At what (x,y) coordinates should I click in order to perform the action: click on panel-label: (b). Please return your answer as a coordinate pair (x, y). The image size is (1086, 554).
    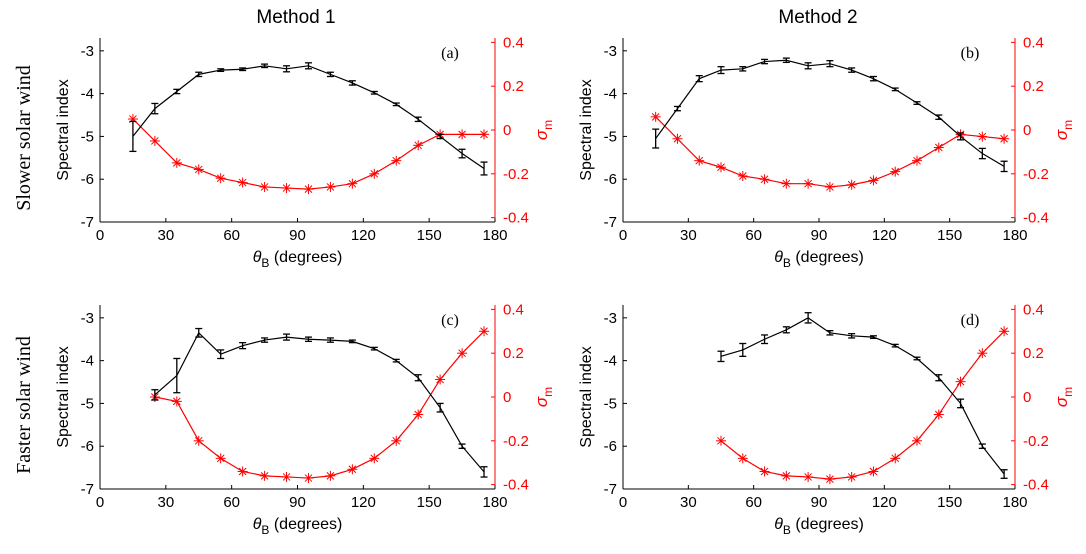
    Looking at the image, I should click on (970, 53).